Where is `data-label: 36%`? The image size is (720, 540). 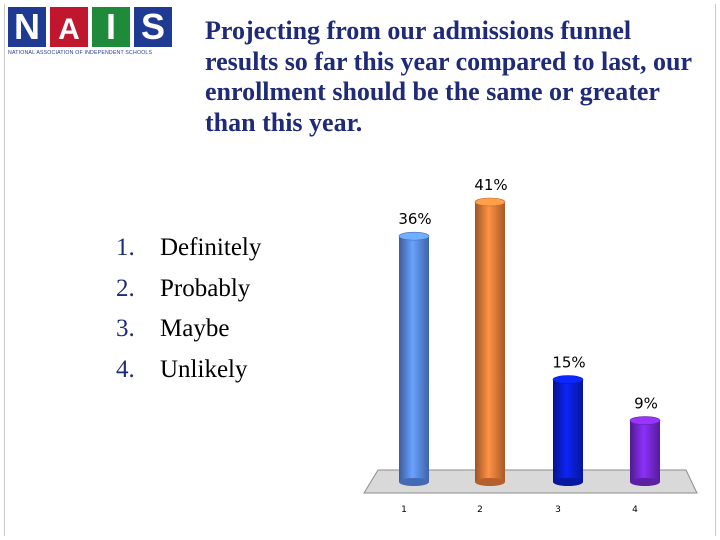 data-label: 36% is located at coordinates (414, 219).